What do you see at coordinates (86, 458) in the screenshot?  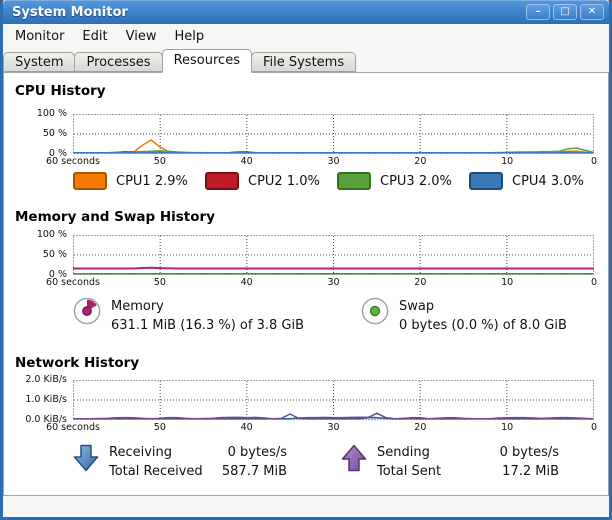 I see `download-arrow-icon` at bounding box center [86, 458].